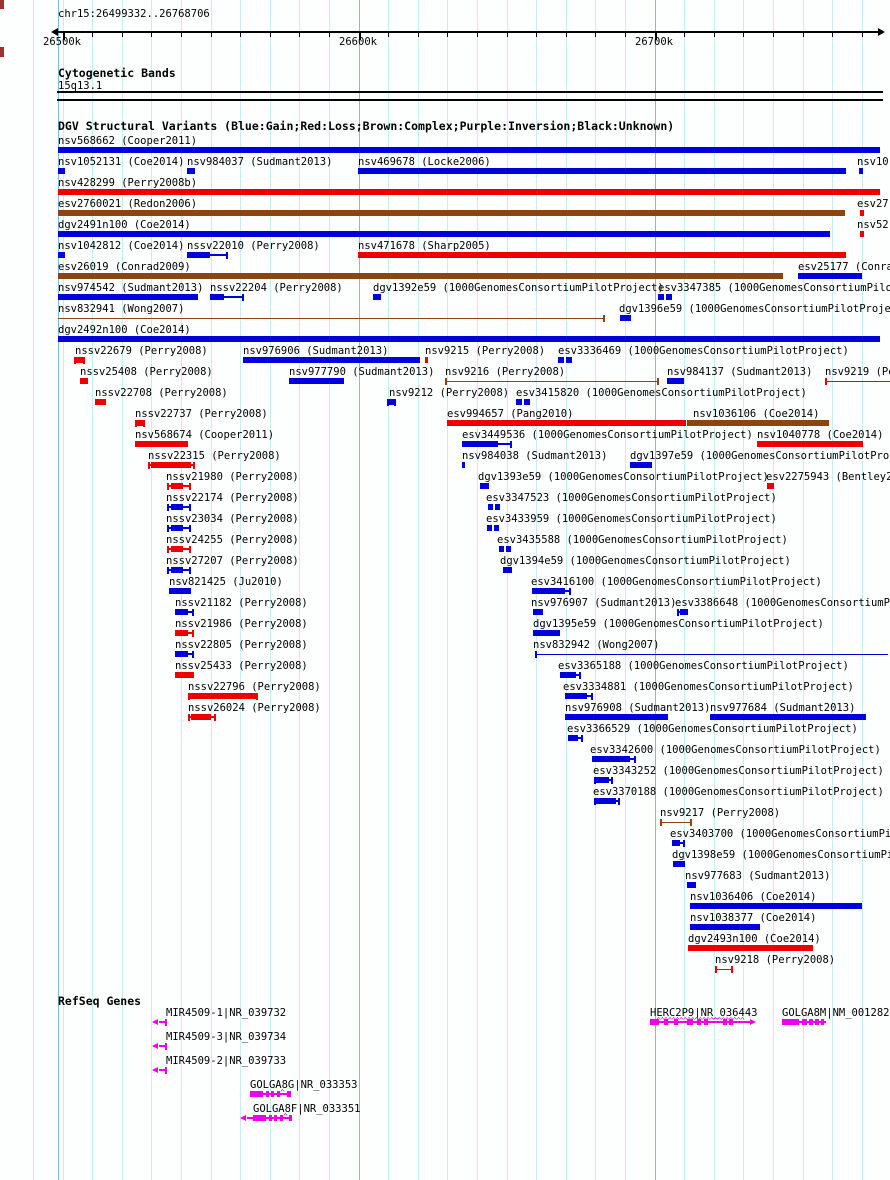  Describe the element at coordinates (720, 813) in the screenshot. I see `variant-label: nsv9217 (Perry2008)` at that location.